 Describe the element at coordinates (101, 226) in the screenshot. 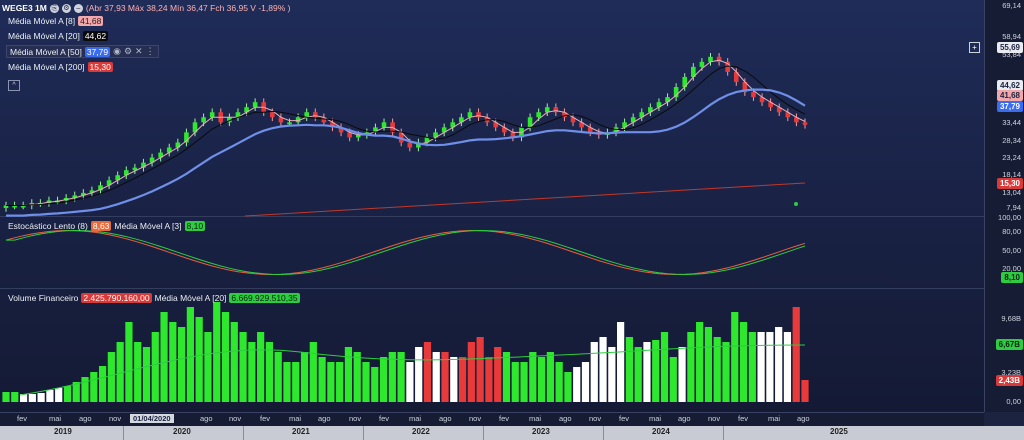

I see `legend-stoch-value: 8,63` at that location.